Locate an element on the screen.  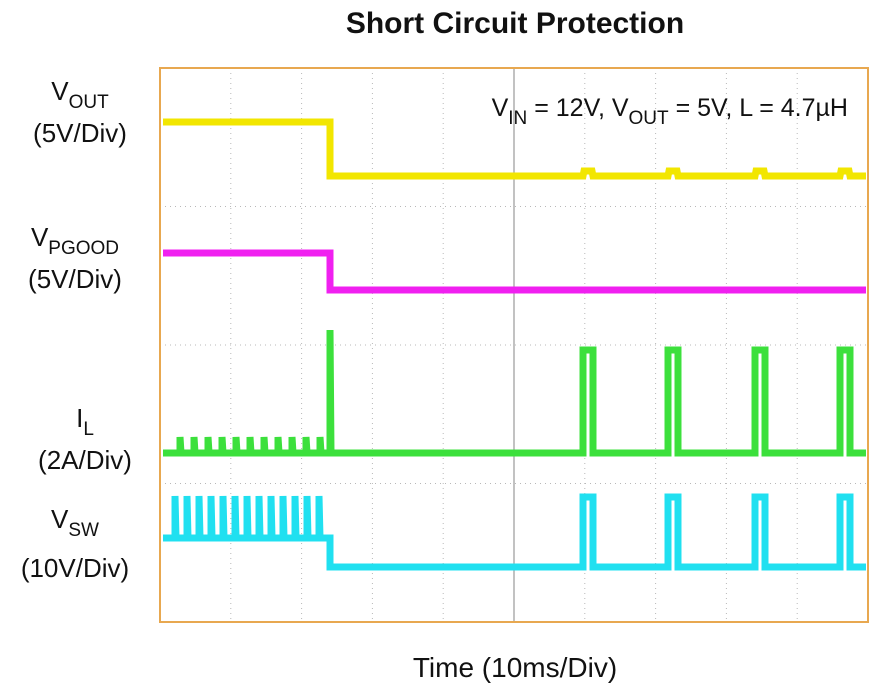
annotation: VIN = 12V, VOUT = 5V, L = 4.7µH is located at coordinates (670, 111).